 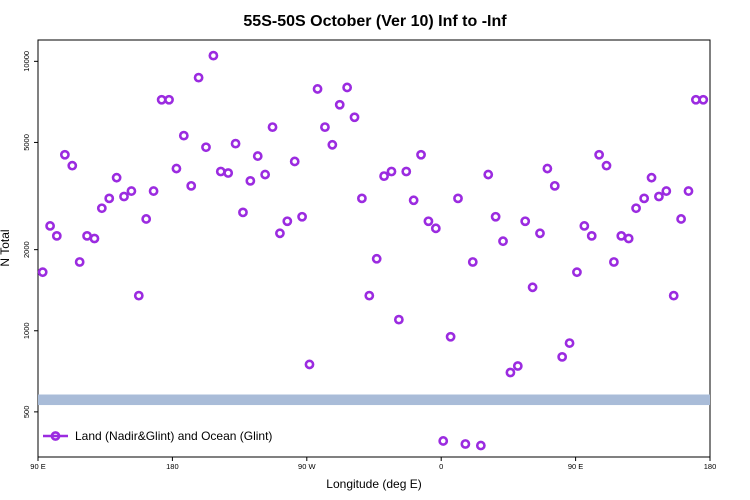 I want to click on x-tick-label: 90 W, so click(x=307, y=466).